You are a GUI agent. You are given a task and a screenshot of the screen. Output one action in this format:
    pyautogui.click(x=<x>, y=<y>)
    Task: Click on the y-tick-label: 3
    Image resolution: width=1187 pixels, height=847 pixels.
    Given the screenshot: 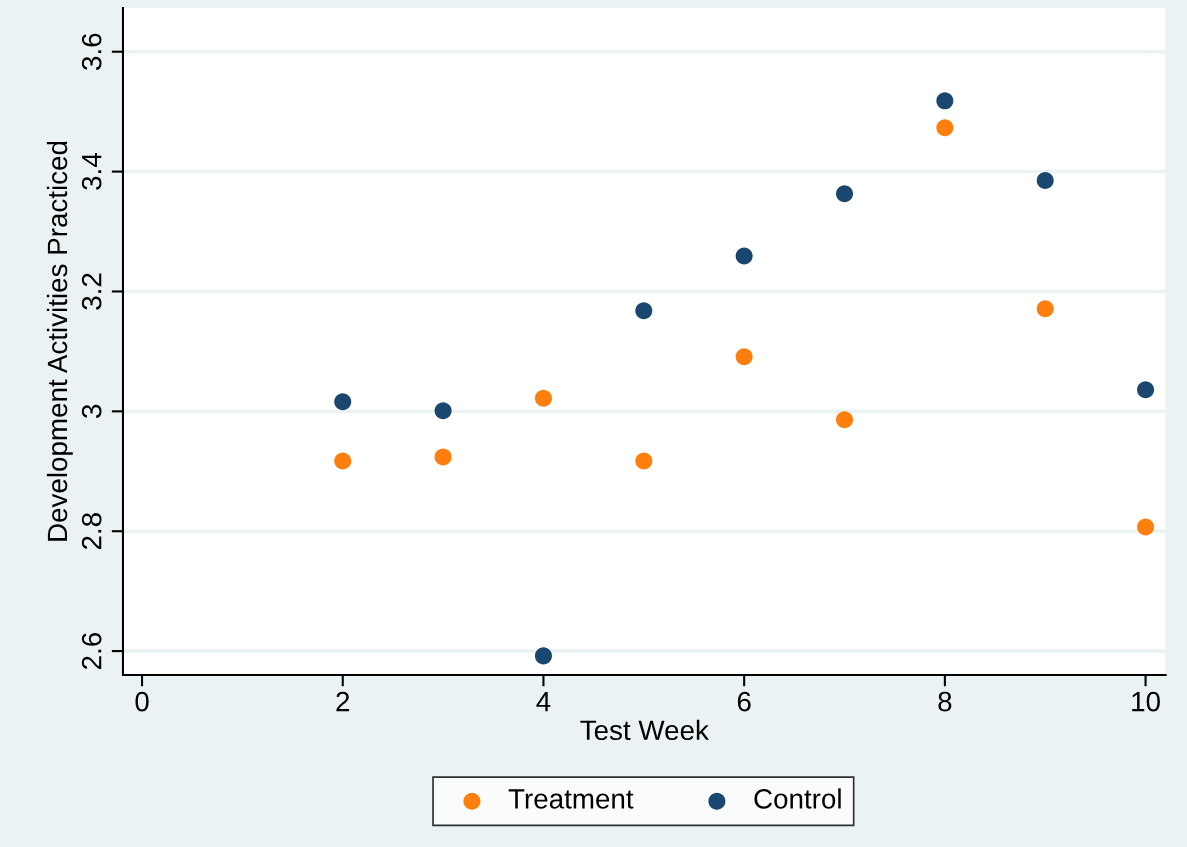 What is the action you would take?
    pyautogui.click(x=91, y=411)
    